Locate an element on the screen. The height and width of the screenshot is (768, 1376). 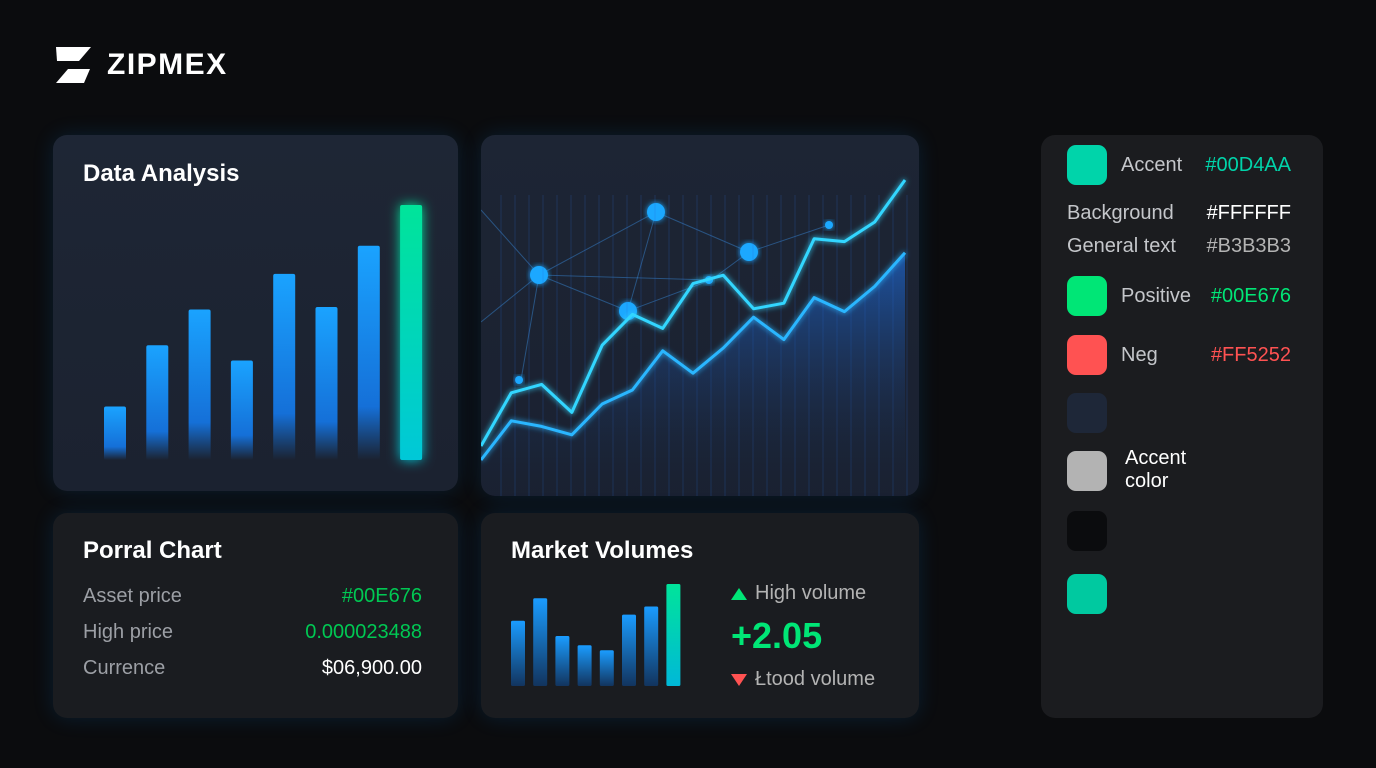
trend-line-card is located at coordinates (700, 315).